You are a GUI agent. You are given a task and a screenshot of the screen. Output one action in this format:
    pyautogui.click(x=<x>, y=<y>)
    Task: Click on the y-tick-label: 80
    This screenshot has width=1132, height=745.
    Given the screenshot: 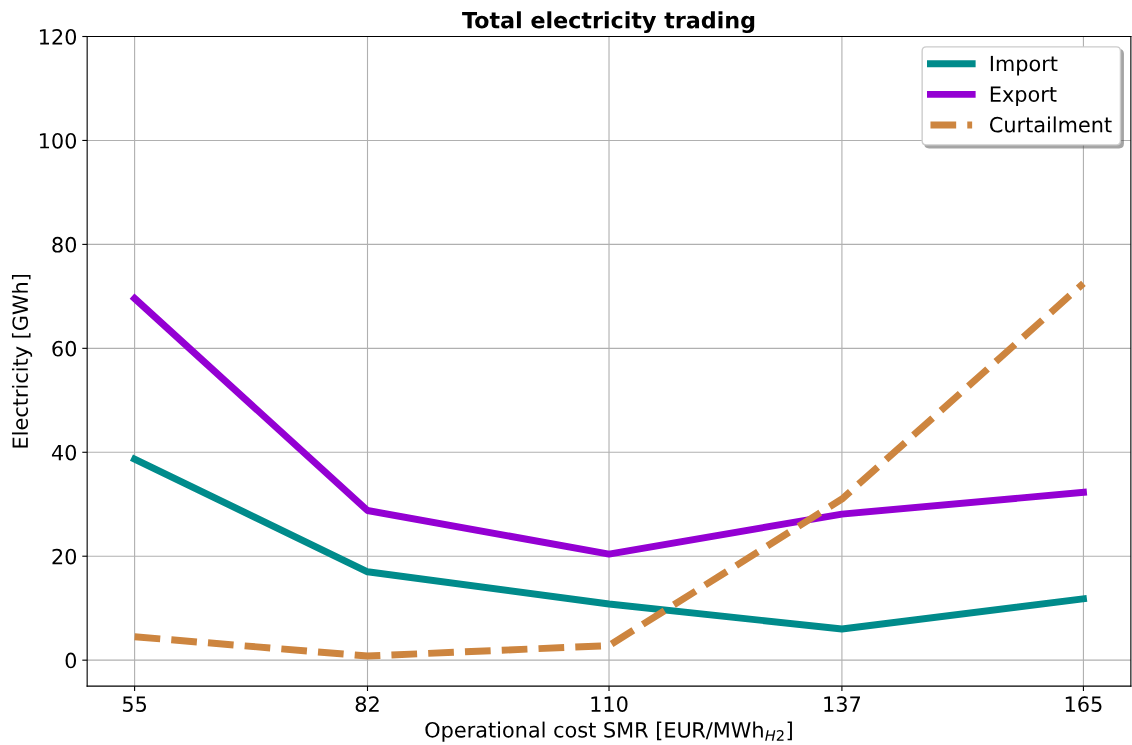 What is the action you would take?
    pyautogui.click(x=64, y=244)
    